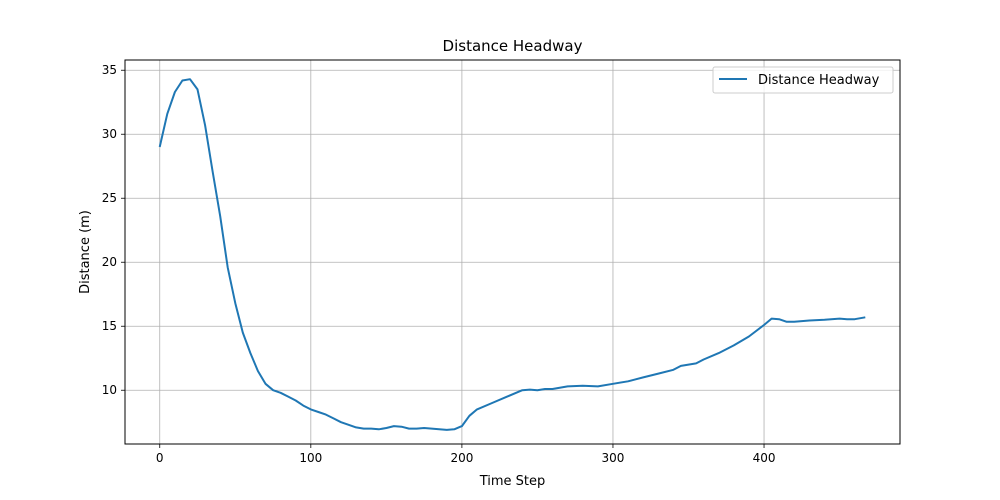  What do you see at coordinates (85, 252) in the screenshot?
I see `y-axis-label: Distance (m)` at bounding box center [85, 252].